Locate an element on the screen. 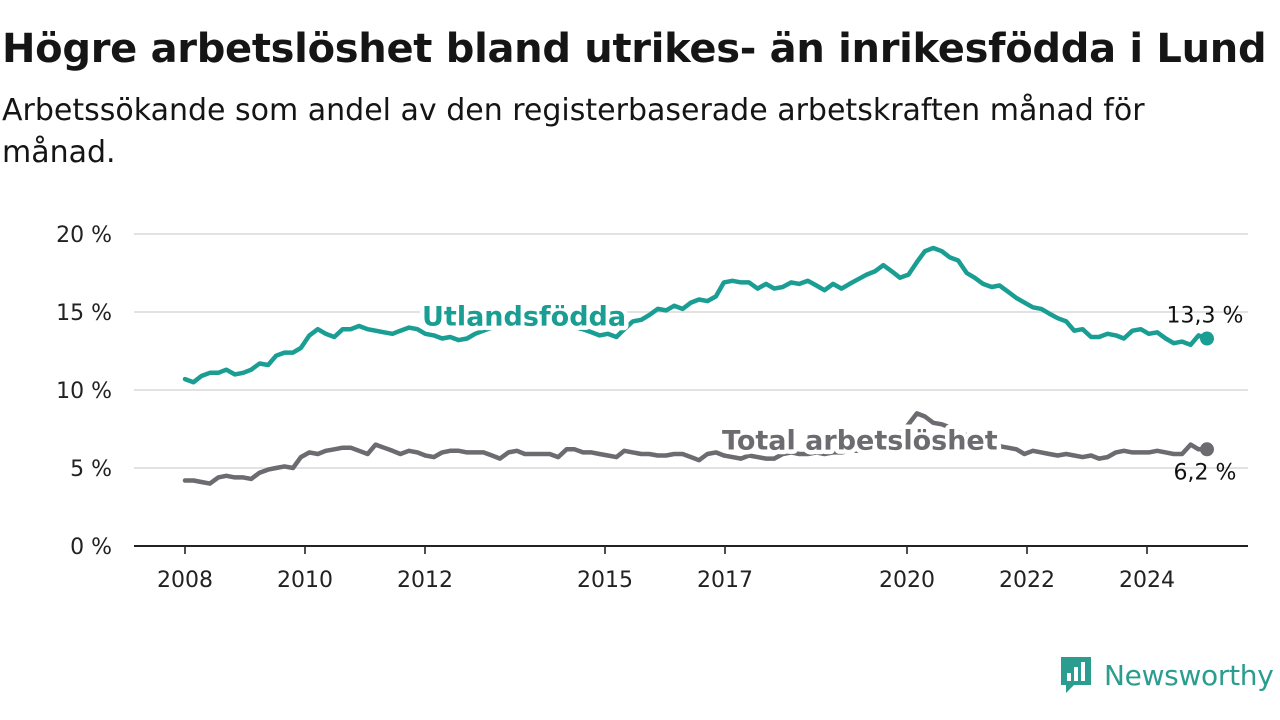 The image size is (1280, 720). brand-name: Newsworthy is located at coordinates (1189, 675).